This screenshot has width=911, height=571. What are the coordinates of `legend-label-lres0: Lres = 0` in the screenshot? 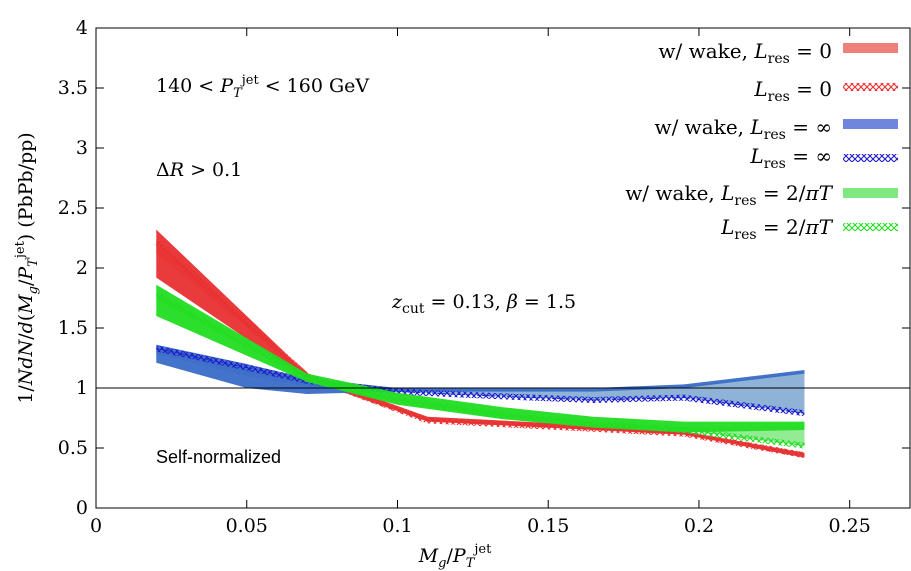 It's located at (792, 91).